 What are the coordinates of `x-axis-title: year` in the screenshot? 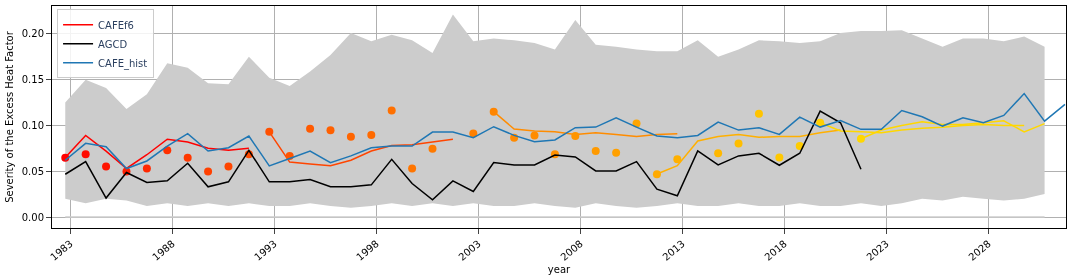 It's located at (559, 270).